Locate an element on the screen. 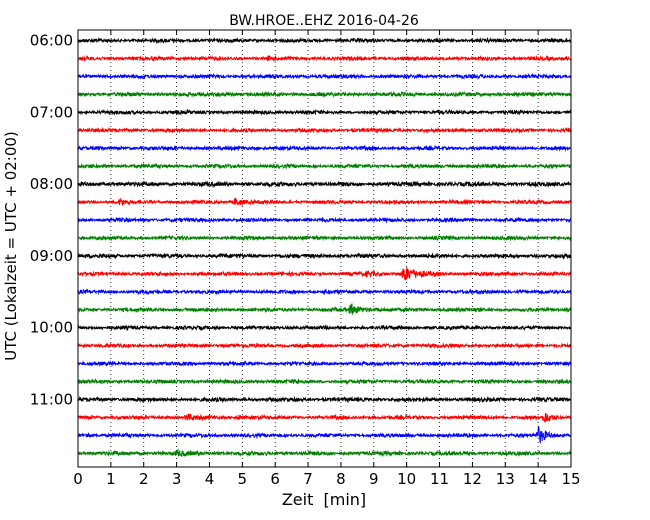 This screenshot has width=650, height=520. x-tick-label: 3 is located at coordinates (177, 479).